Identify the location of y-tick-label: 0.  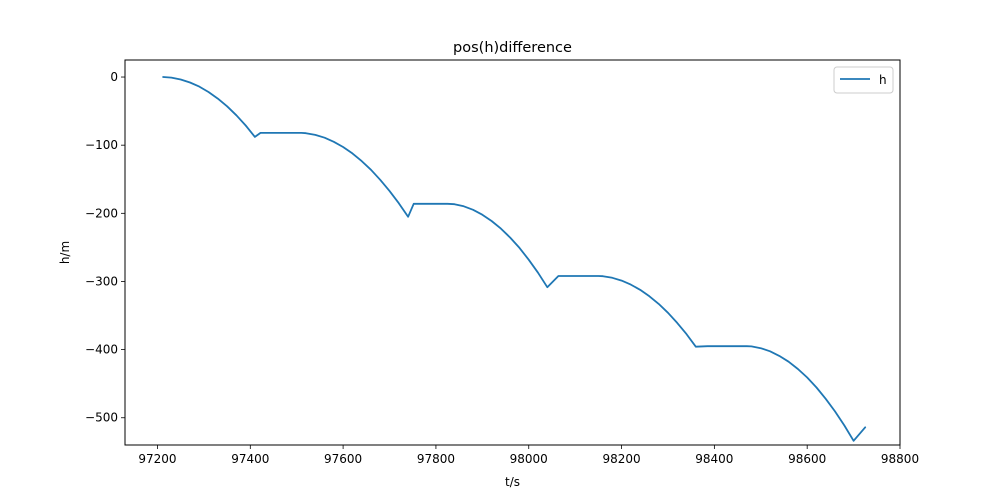
(114, 77).